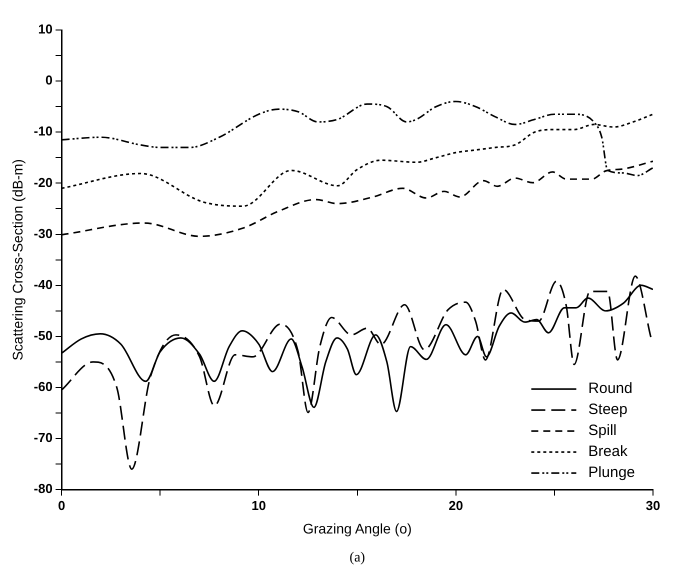  What do you see at coordinates (357, 528) in the screenshot?
I see `x-axis-title: Grazing Angle (o)` at bounding box center [357, 528].